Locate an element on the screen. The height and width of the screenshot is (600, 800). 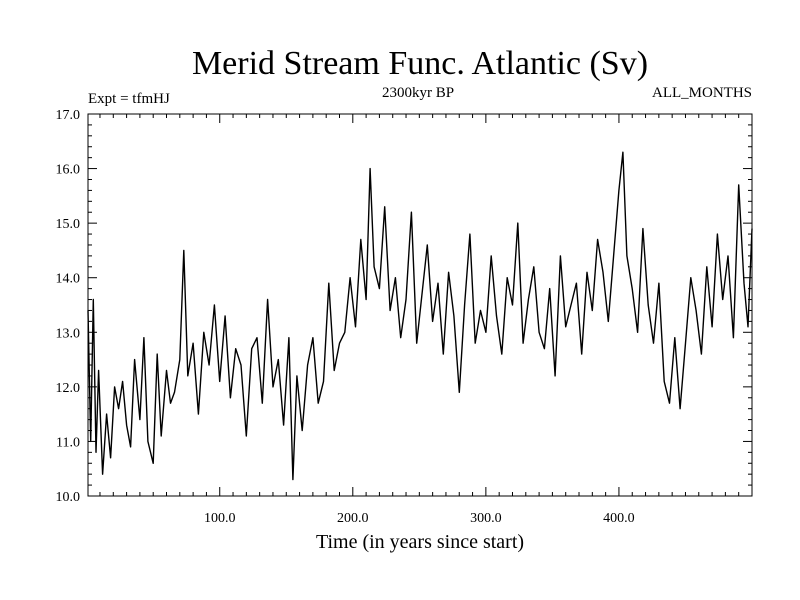
x-tick-label: 400.0 is located at coordinates (619, 518).